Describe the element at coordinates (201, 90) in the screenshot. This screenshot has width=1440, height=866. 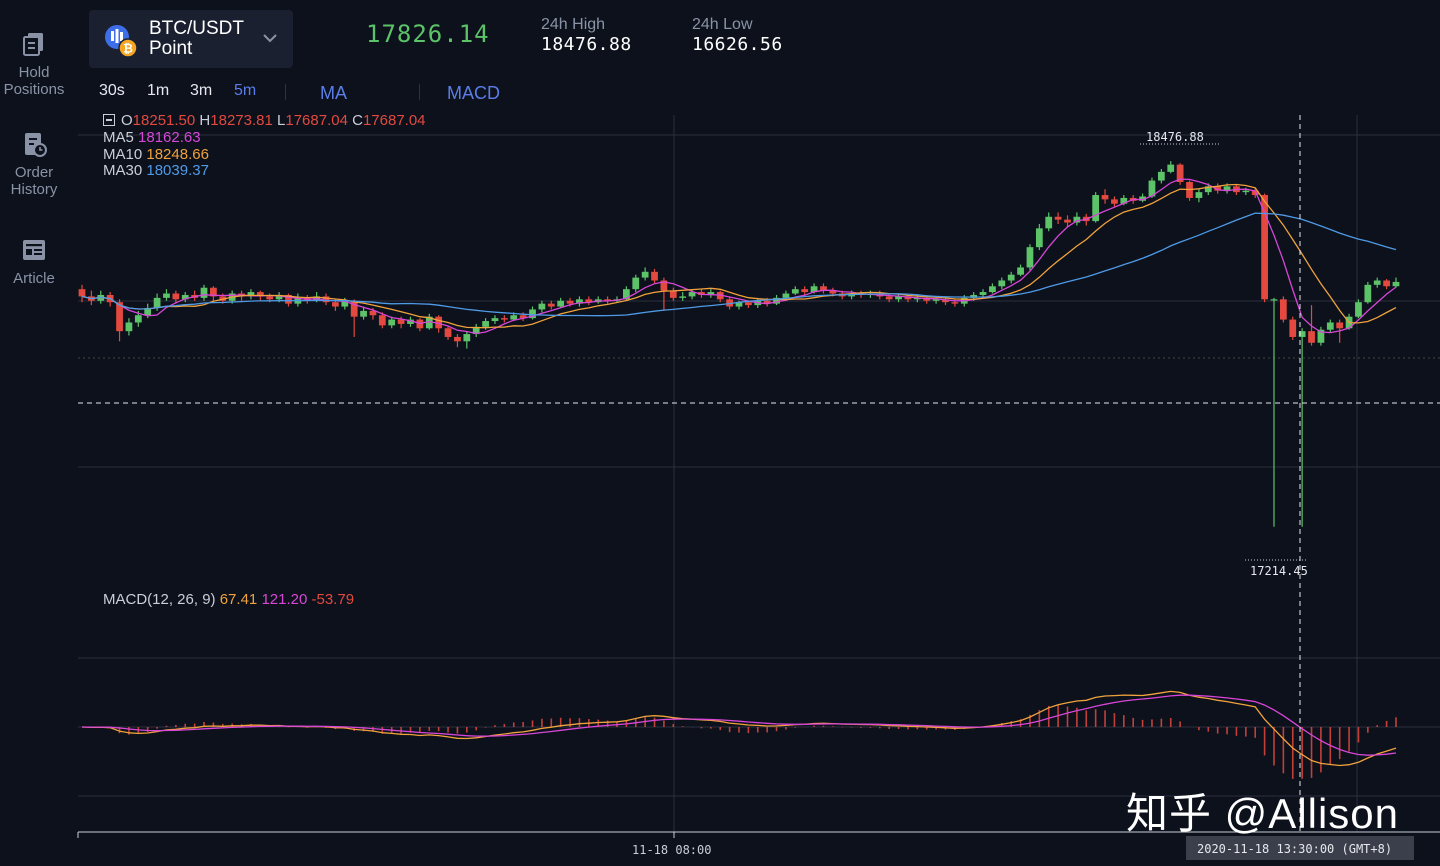
I see `timeframe-3m: 3m` at that location.